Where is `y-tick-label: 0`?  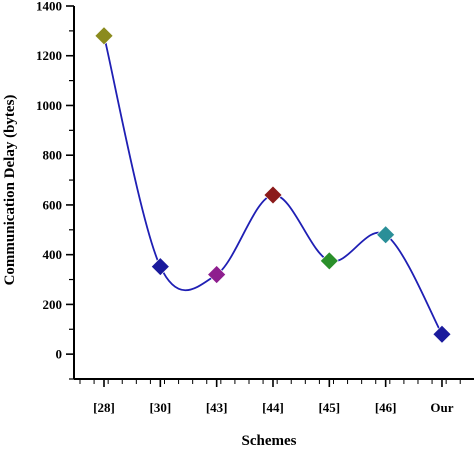 y-tick-label: 0 is located at coordinates (59, 354).